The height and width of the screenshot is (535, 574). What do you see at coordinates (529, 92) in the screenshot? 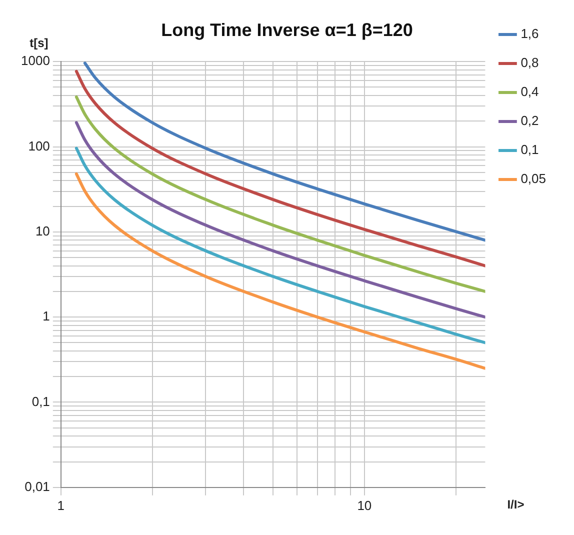
I see `legend-label: 0,4` at bounding box center [529, 92].